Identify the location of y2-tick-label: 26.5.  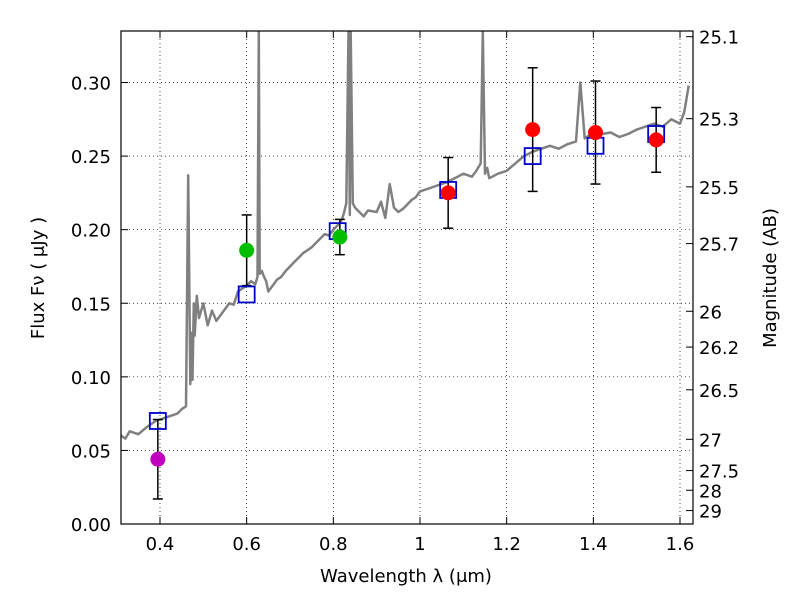
(719, 391).